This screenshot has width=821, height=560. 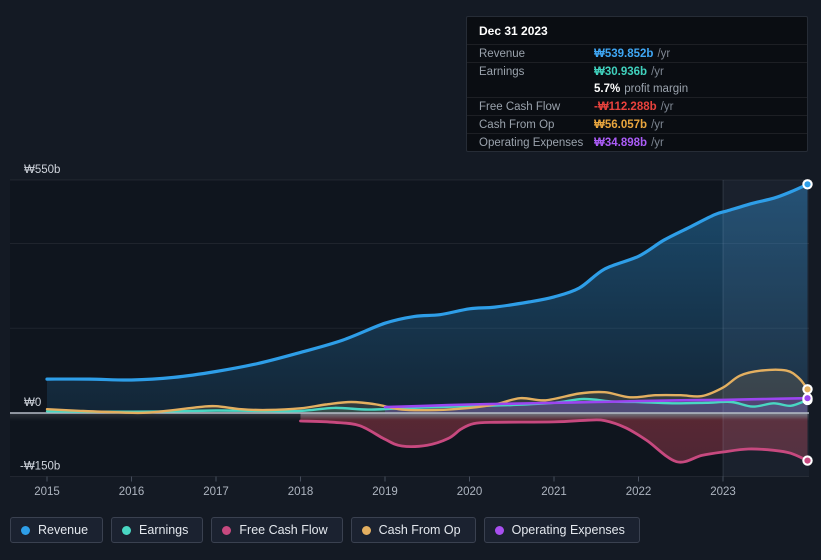 What do you see at coordinates (470, 492) in the screenshot?
I see `x-axis-label-2020: 2020` at bounding box center [470, 492].